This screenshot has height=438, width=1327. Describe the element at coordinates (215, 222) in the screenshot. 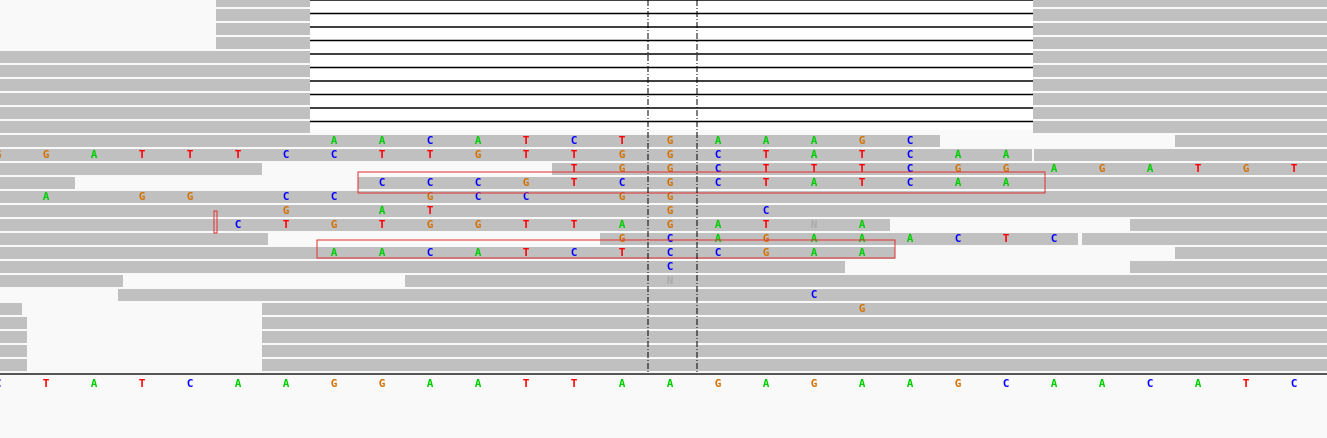

I see `insertion-marker` at that location.